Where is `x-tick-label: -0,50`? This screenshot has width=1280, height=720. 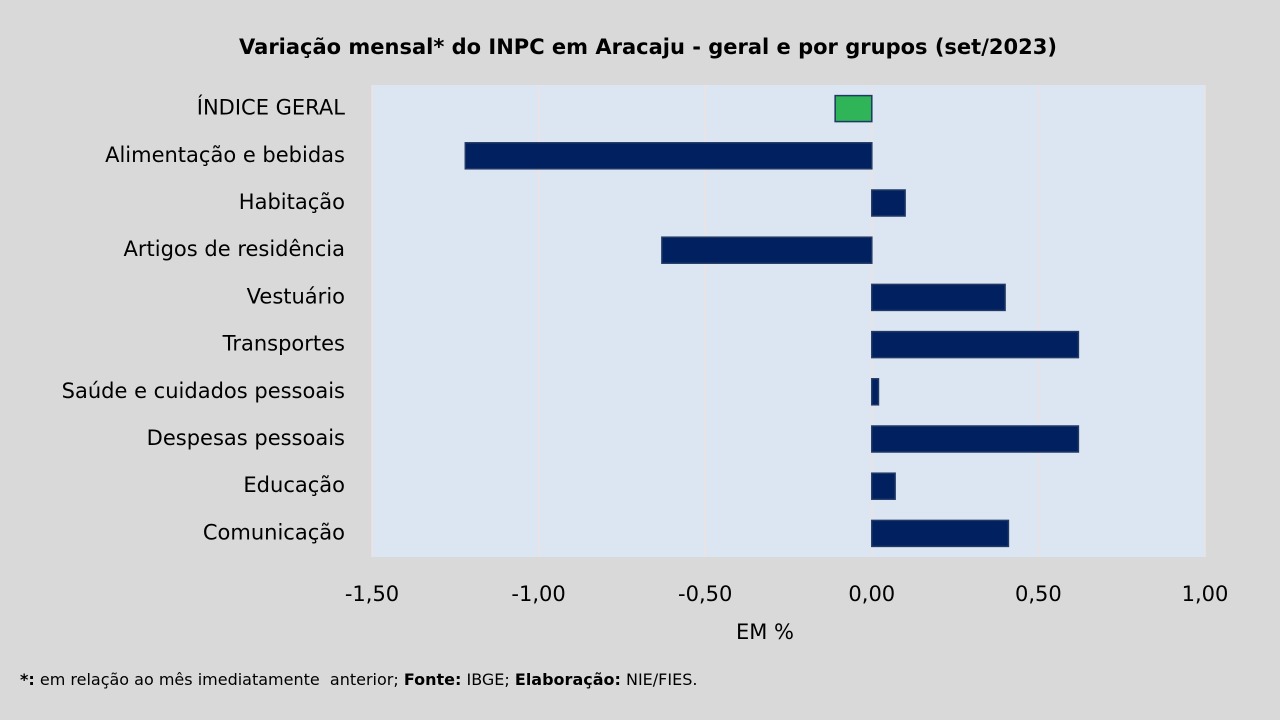 x-tick-label: -0,50 is located at coordinates (705, 594).